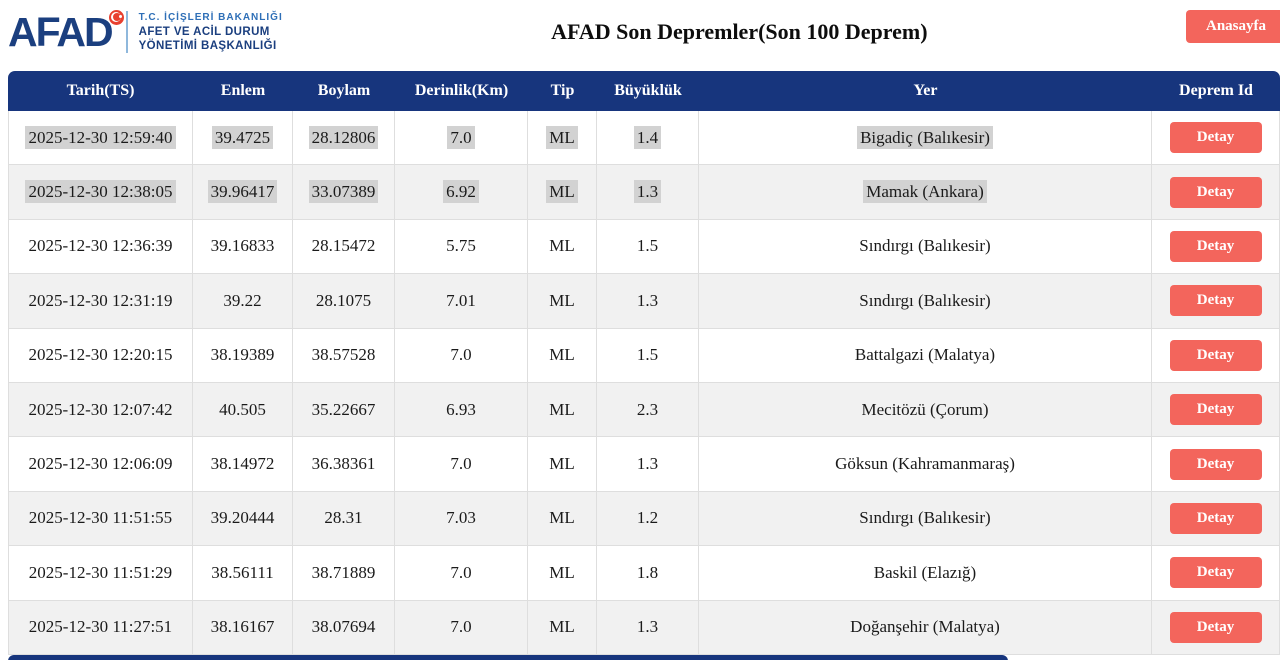 Image resolution: width=1280 pixels, height=660 pixels. I want to click on cell-value: Baskil (Elazığ), so click(925, 572).